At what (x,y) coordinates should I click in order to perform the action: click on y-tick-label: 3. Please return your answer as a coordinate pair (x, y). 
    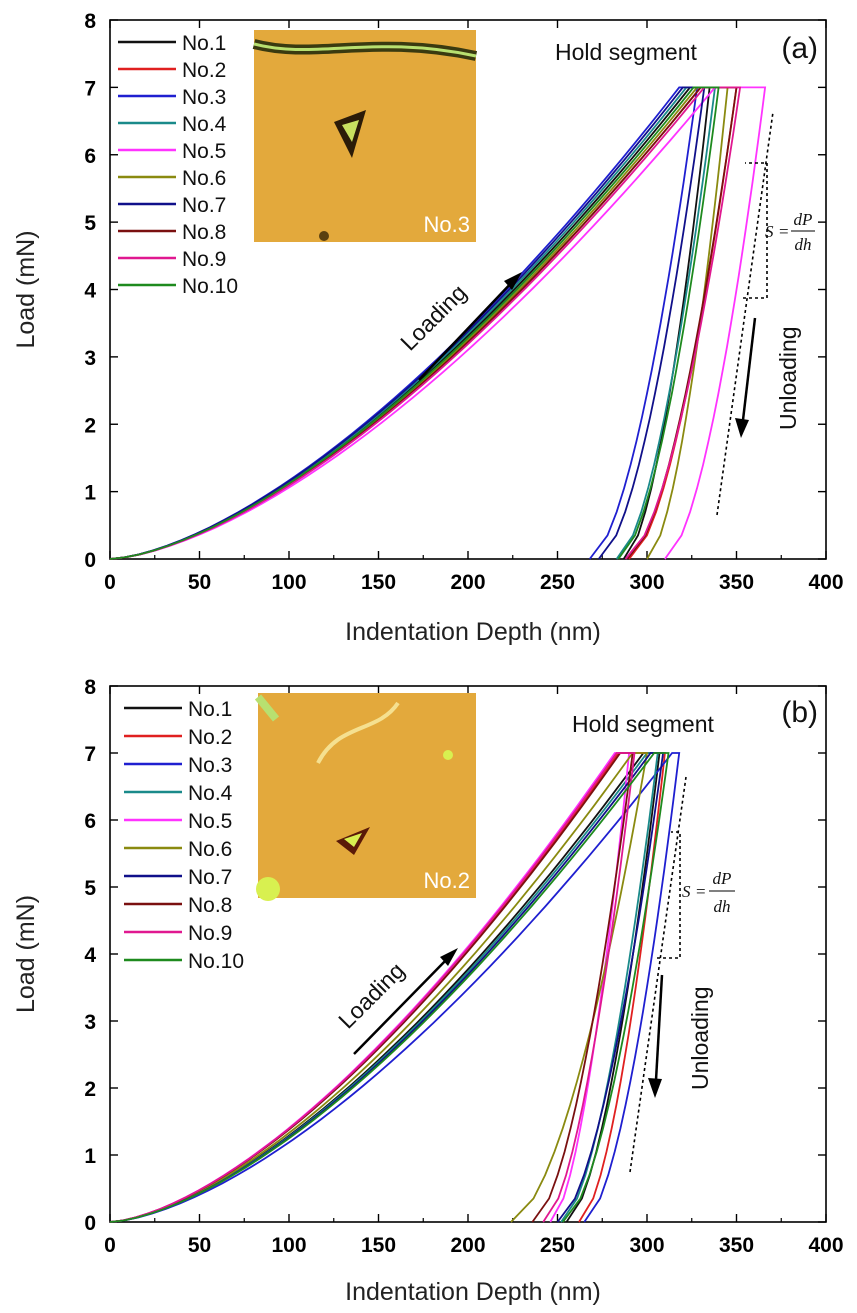
    Looking at the image, I should click on (90, 358).